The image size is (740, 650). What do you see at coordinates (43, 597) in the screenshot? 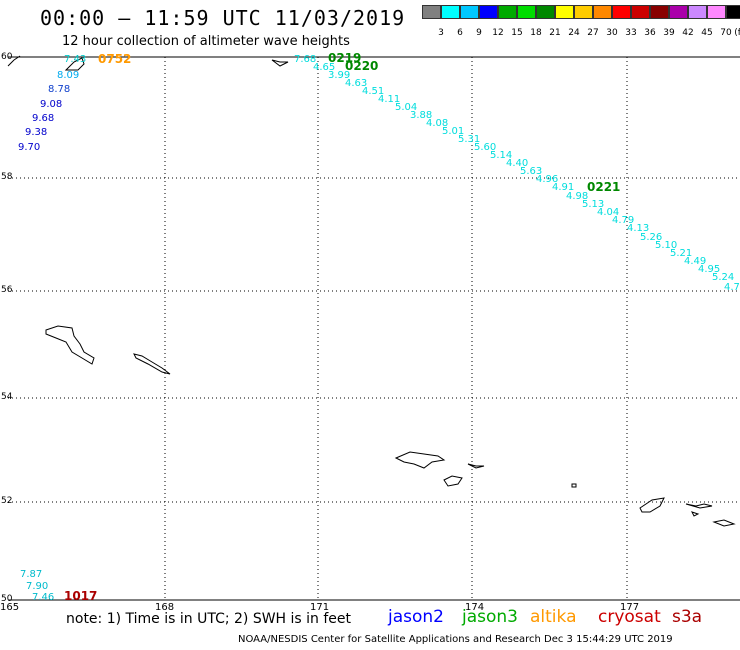
I see `wave-height-label: 7.46` at bounding box center [43, 597].